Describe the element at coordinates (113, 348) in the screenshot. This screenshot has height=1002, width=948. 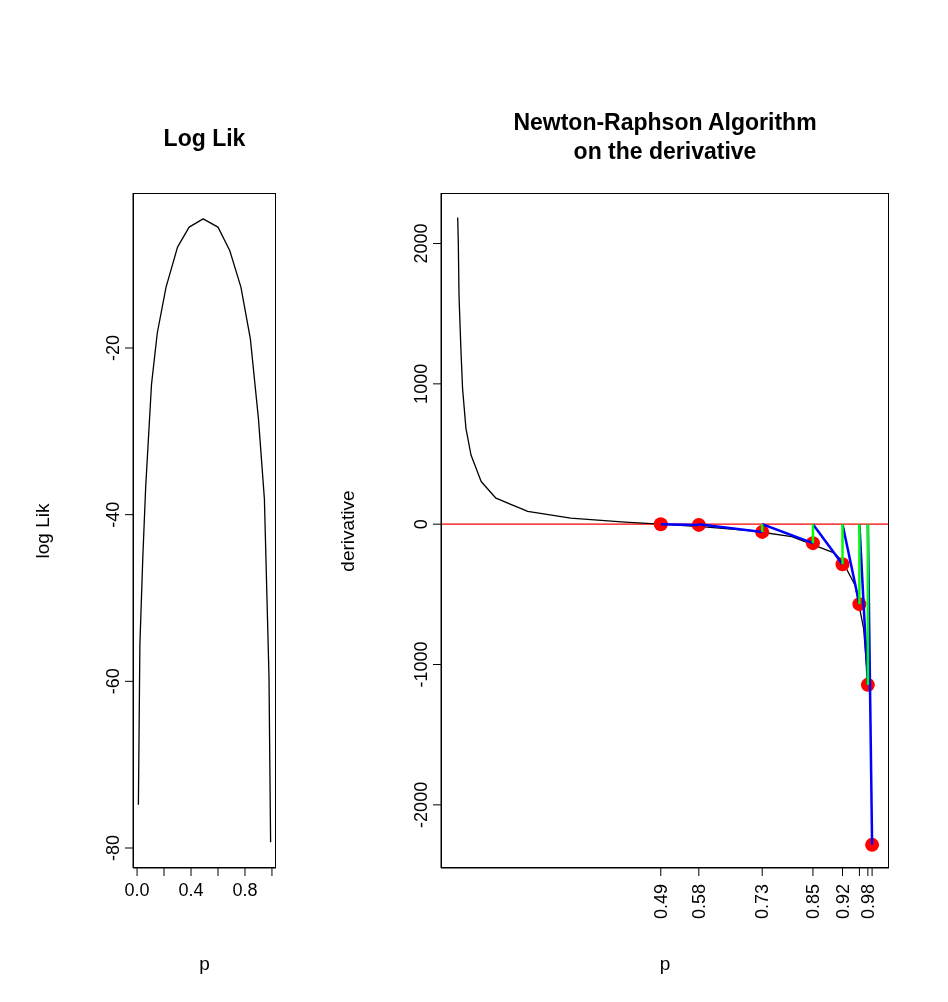
I see `y-tick-label: -20` at that location.